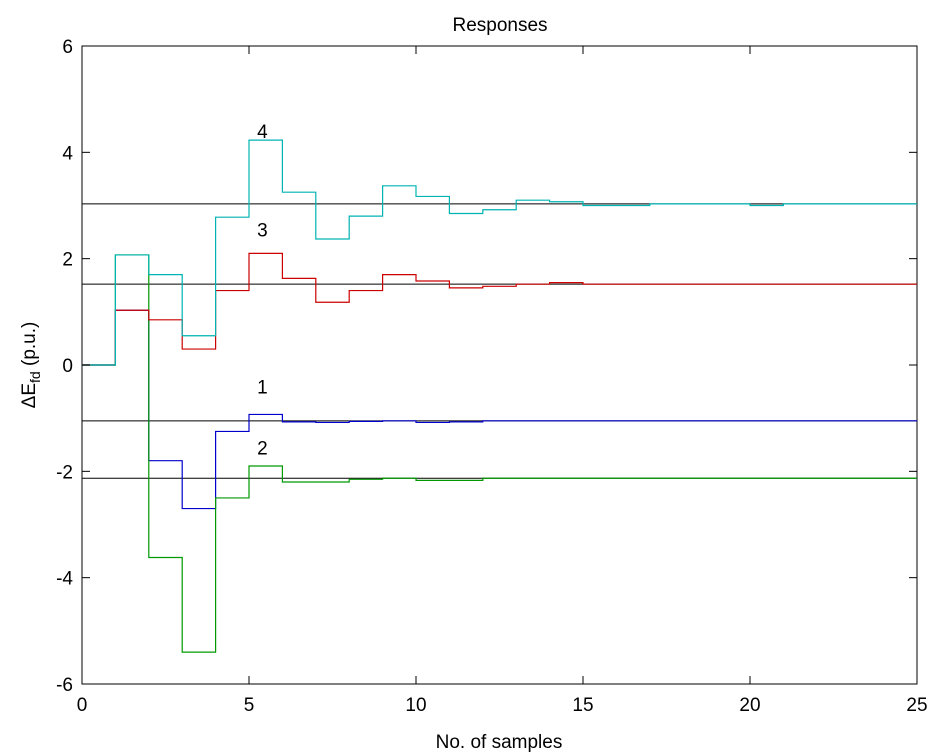 The image size is (930, 756). I want to click on y-tick-label: -6, so click(64, 685).